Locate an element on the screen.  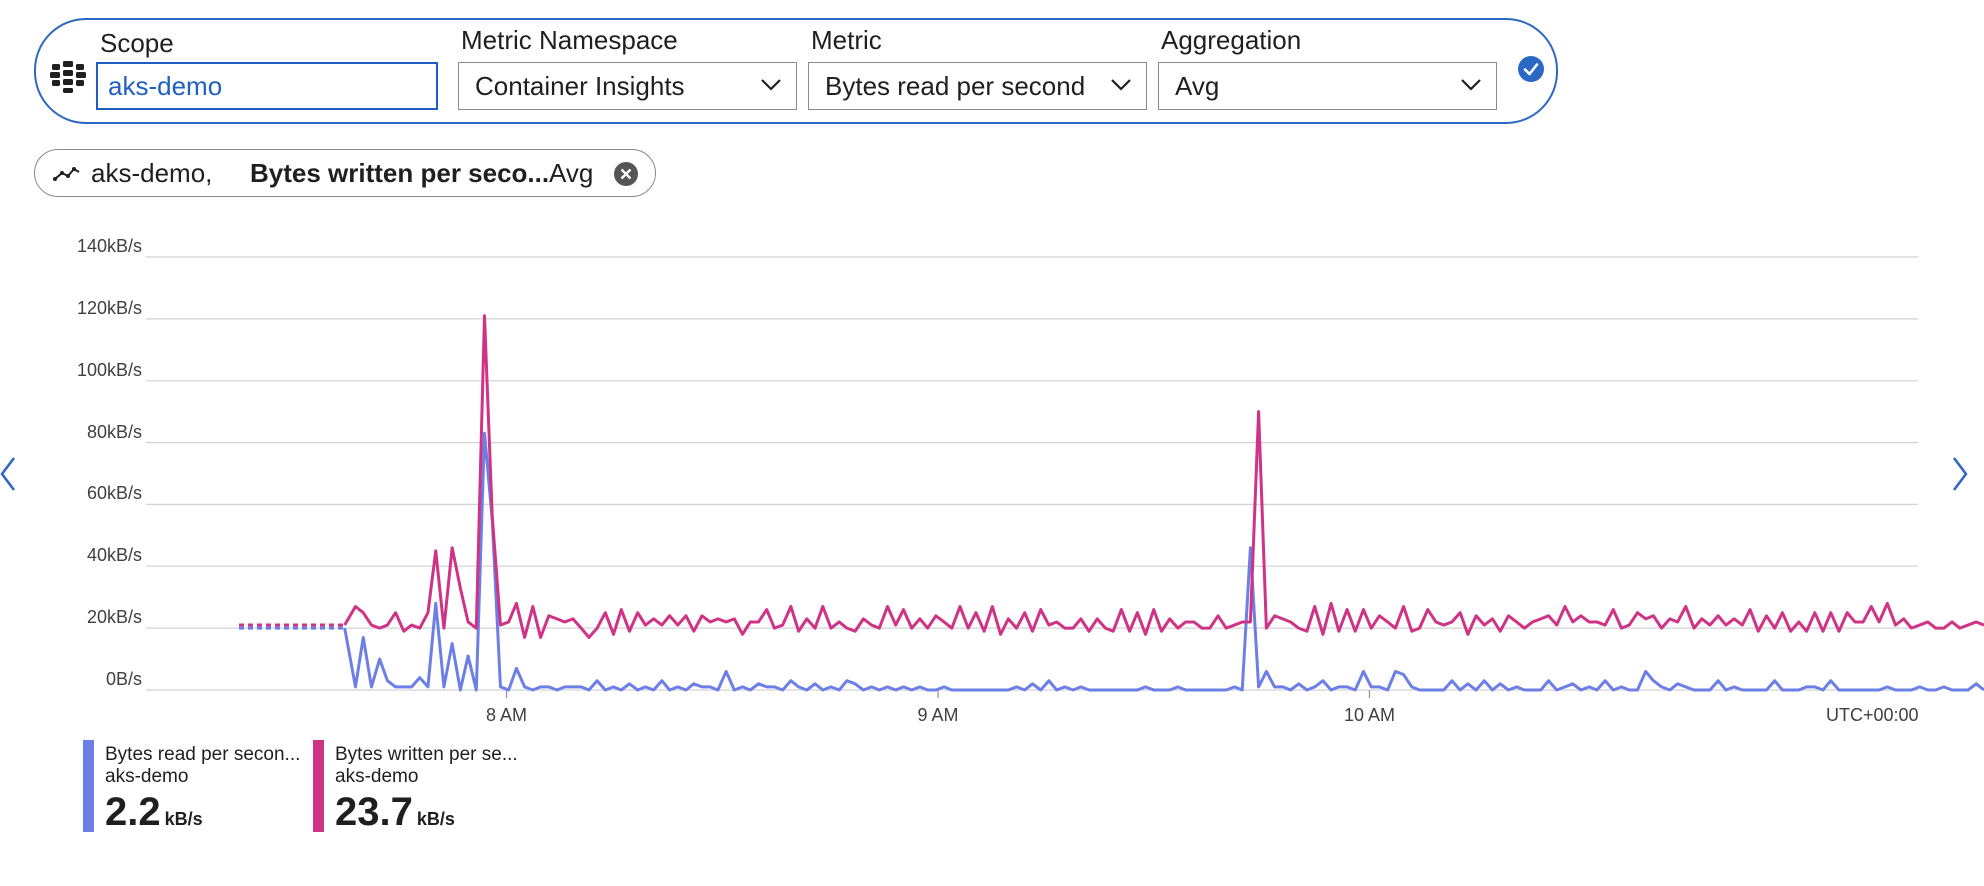
metric-picker-bar is located at coordinates (796, 71).